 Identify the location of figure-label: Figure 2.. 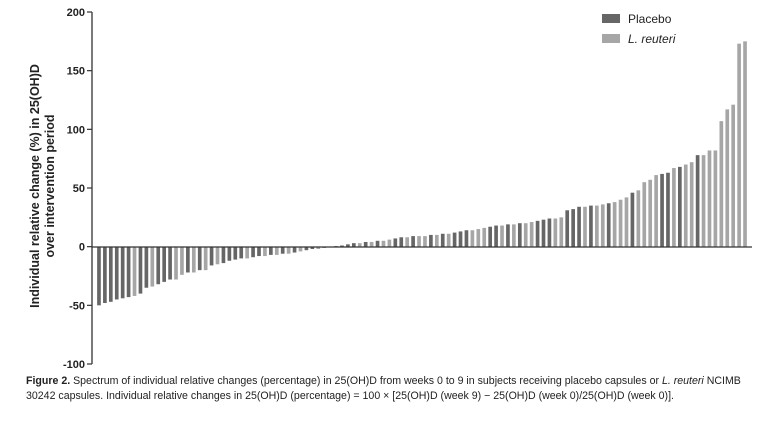
(48, 381).